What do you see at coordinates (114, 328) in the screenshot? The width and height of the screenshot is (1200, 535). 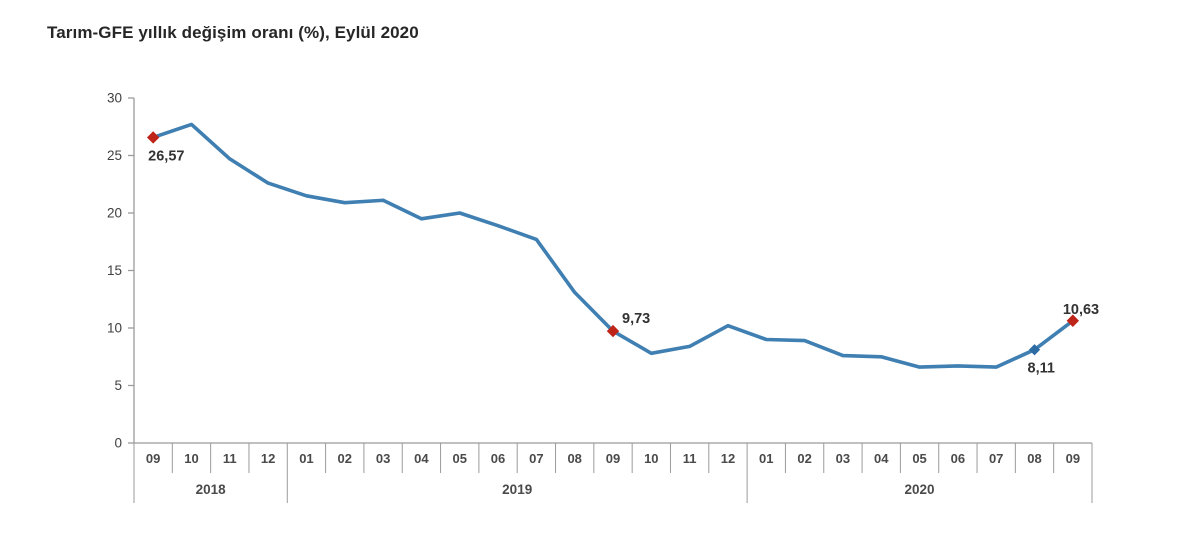 I see `y-tick-label: 10` at bounding box center [114, 328].